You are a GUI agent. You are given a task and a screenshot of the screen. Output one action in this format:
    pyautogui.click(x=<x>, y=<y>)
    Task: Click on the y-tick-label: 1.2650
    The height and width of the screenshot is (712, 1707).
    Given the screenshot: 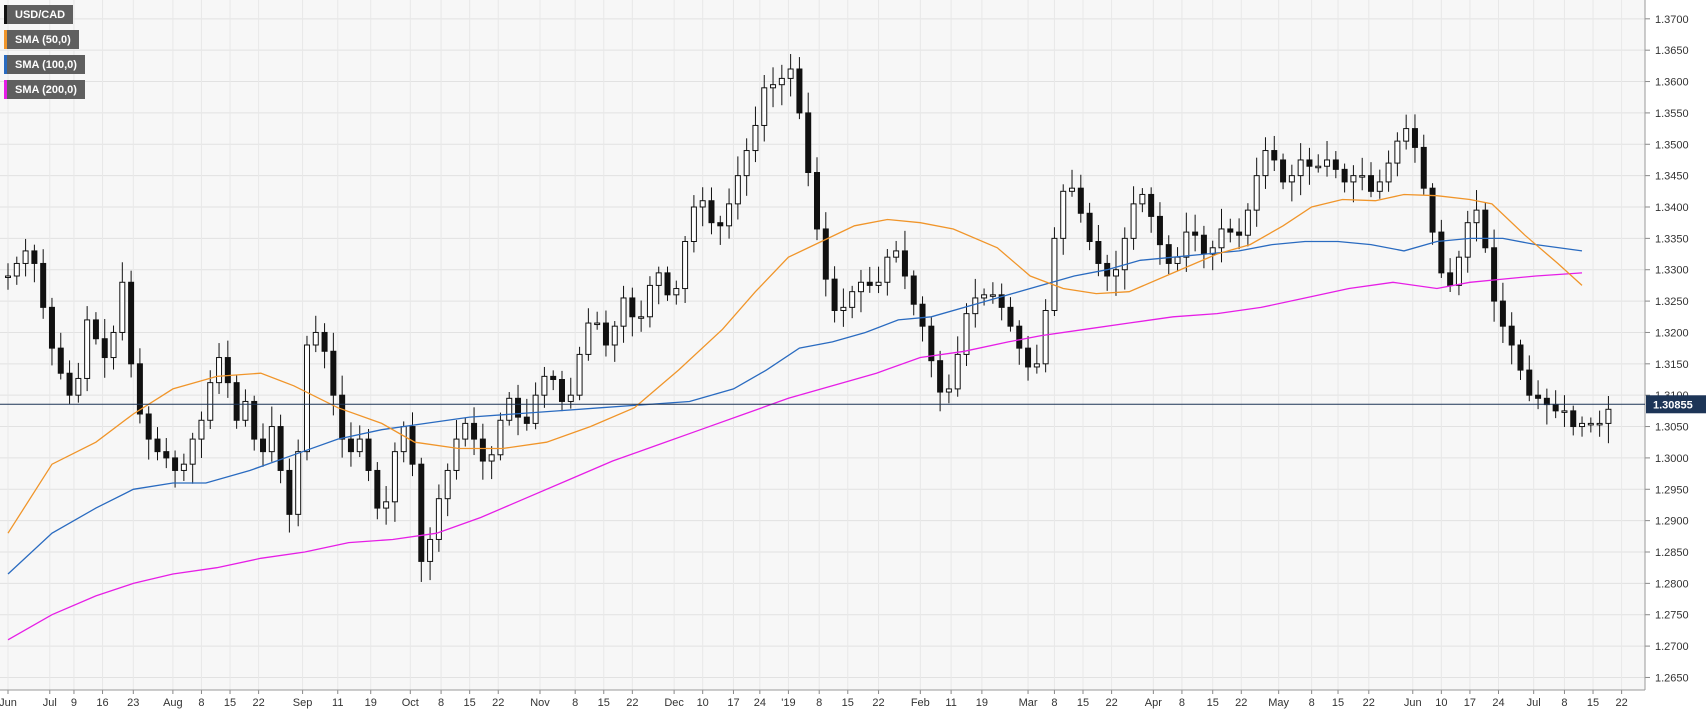 What is the action you would take?
    pyautogui.click(x=1672, y=678)
    